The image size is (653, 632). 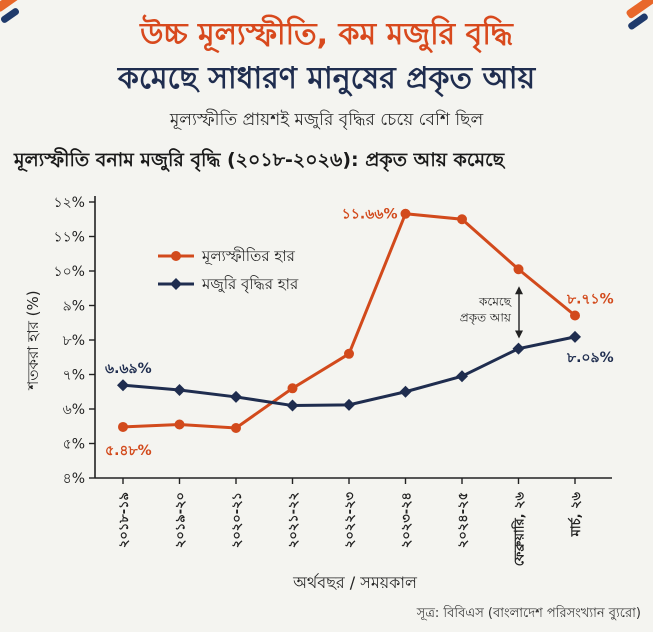 I want to click on y-tick-label: ৫%, so click(x=74, y=445).